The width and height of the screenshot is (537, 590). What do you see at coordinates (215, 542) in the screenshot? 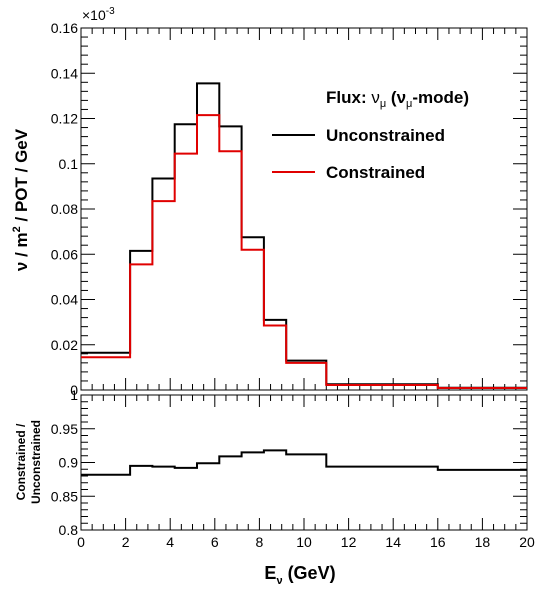
I see `x-tick-label: 6` at bounding box center [215, 542].